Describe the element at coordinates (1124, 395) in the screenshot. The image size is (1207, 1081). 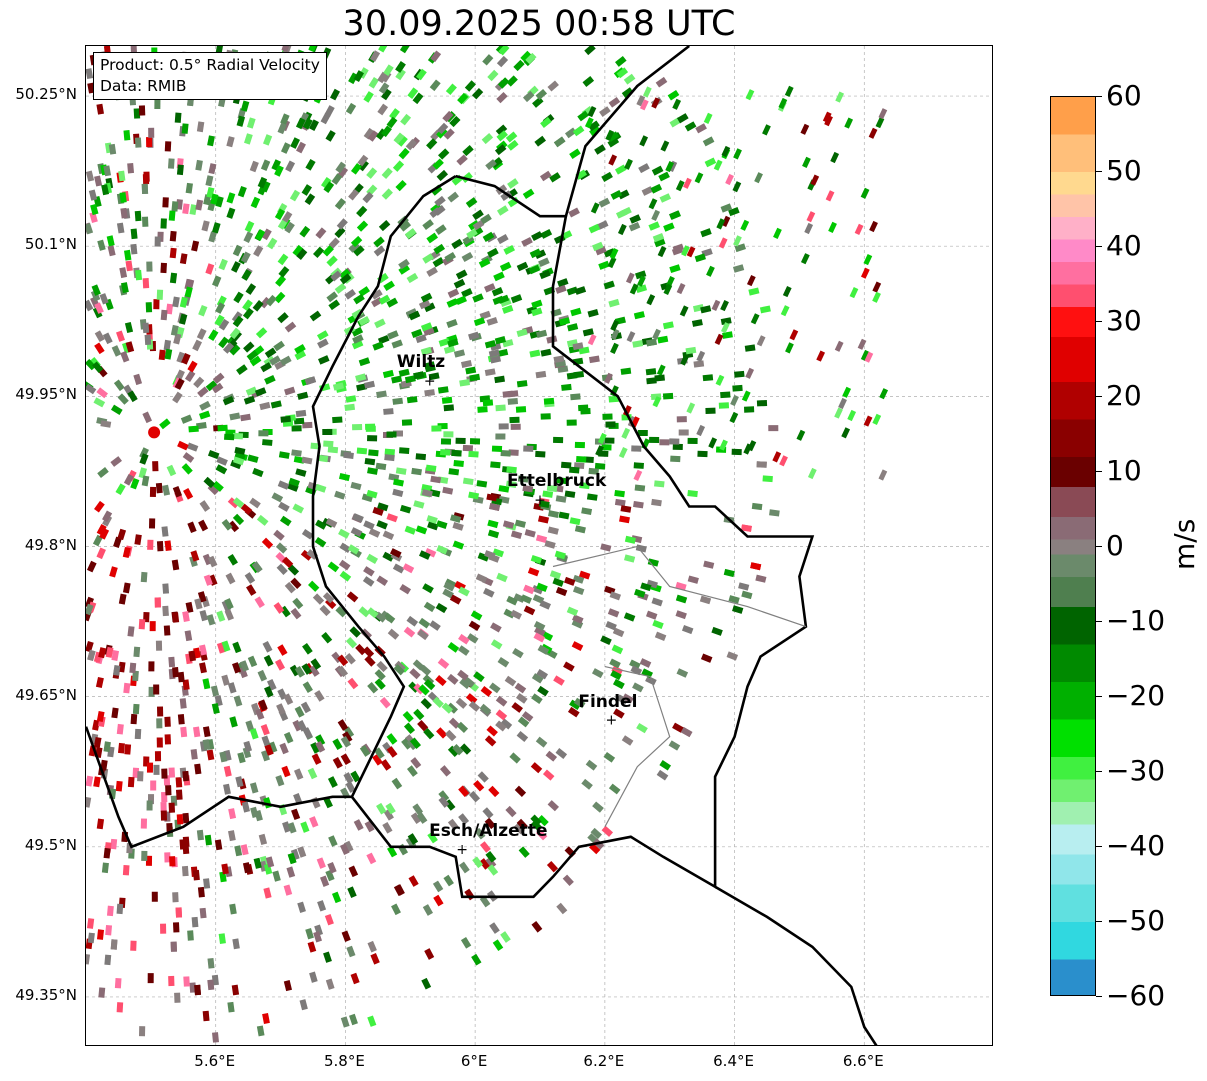
I see `colorbar-tick-label: 20` at that location.